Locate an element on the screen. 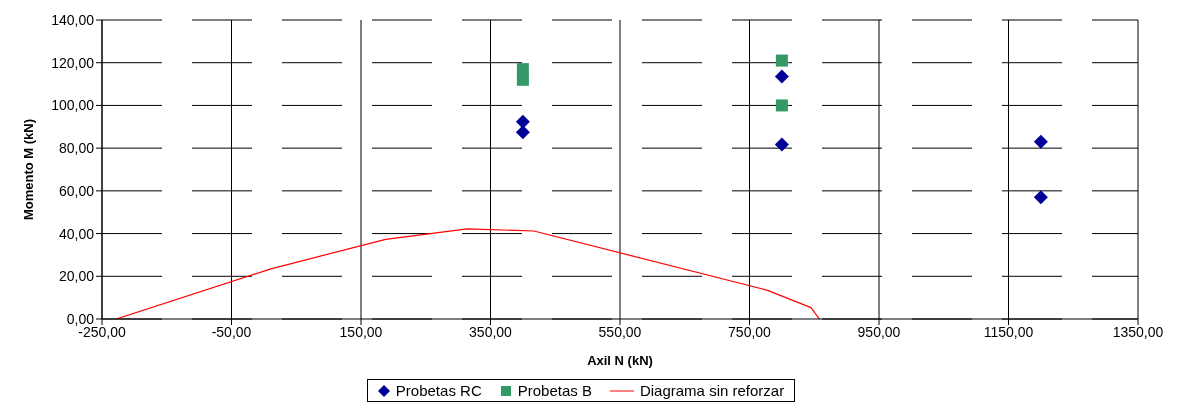 The height and width of the screenshot is (414, 1182). legend-label: Diagrama sin reforzar is located at coordinates (711, 390).